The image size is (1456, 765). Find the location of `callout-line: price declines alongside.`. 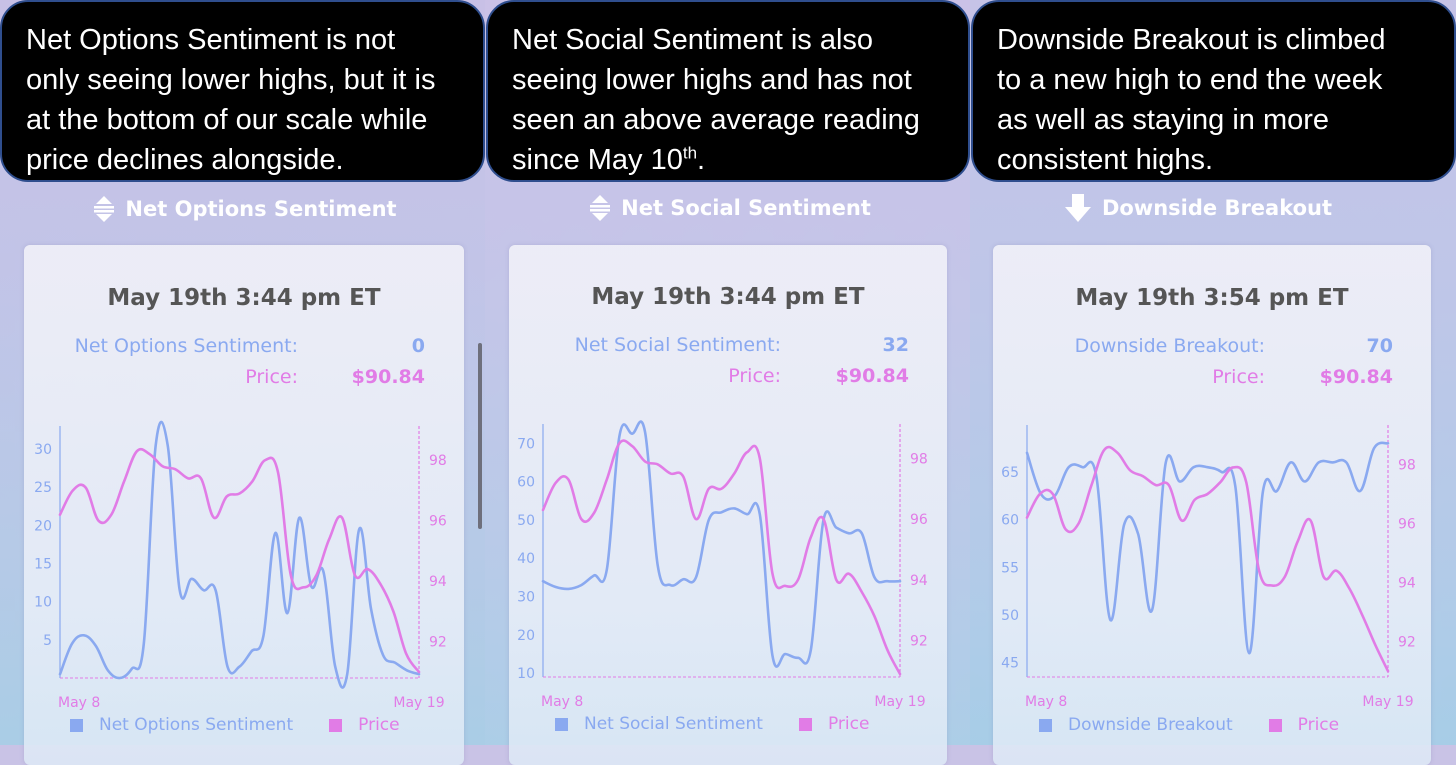

callout-line: price declines alongside. is located at coordinates (185, 160).